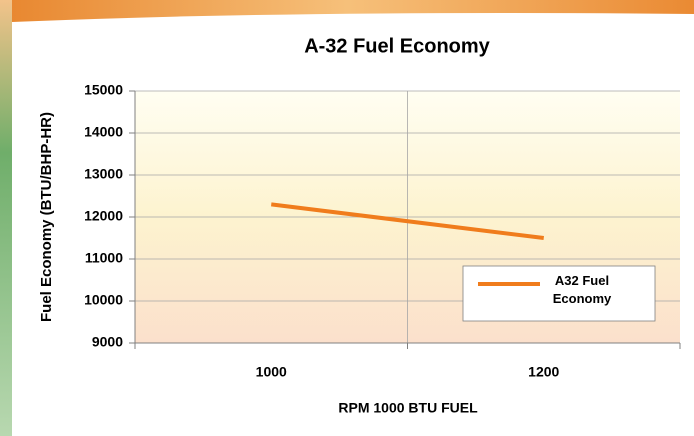  I want to click on y-tick-label: 11000, so click(104, 258).